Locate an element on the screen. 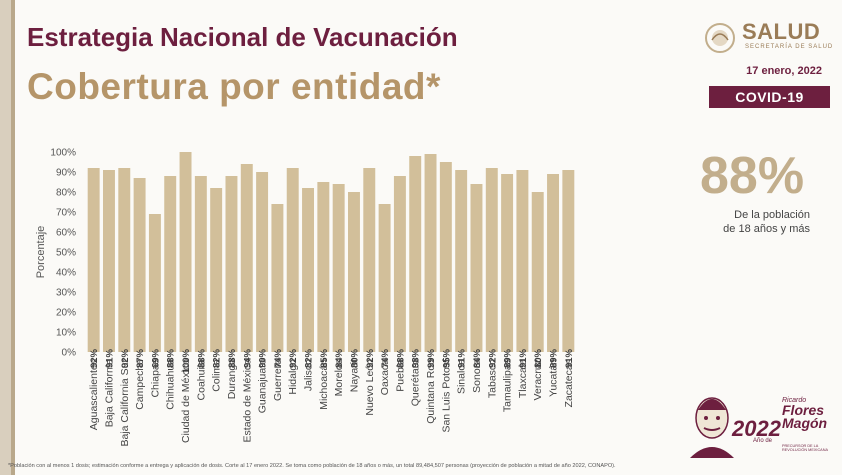 The width and height of the screenshot is (842, 475). anniversary-firstname: Ricardo is located at coordinates (794, 400).